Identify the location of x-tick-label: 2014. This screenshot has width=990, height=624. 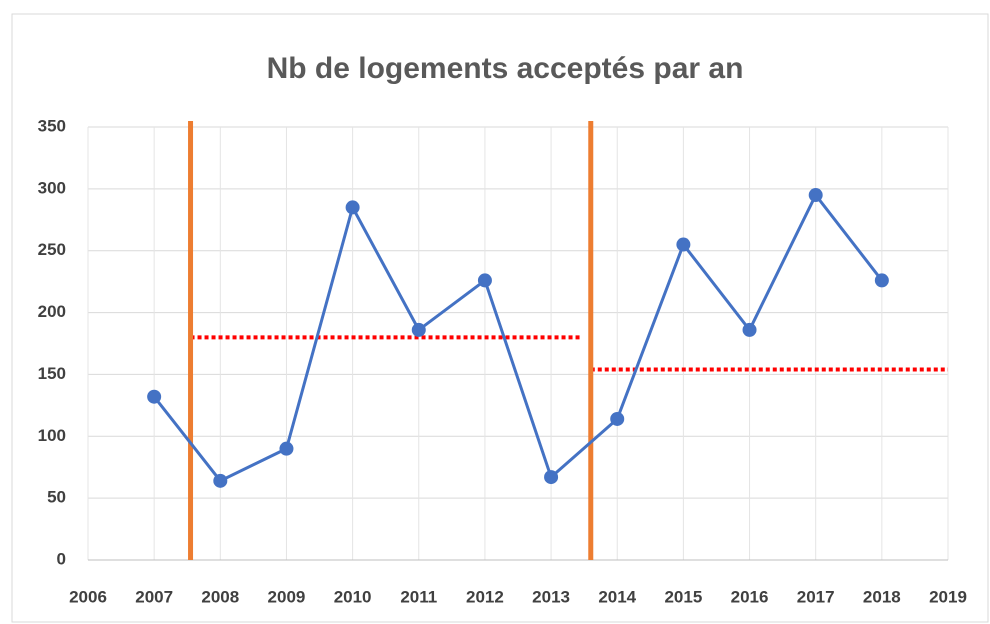
(617, 596).